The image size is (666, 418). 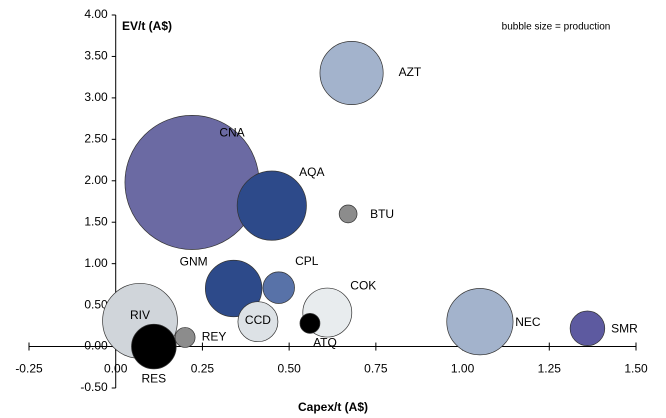 I want to click on bubble-label: GNM, so click(x=194, y=262).